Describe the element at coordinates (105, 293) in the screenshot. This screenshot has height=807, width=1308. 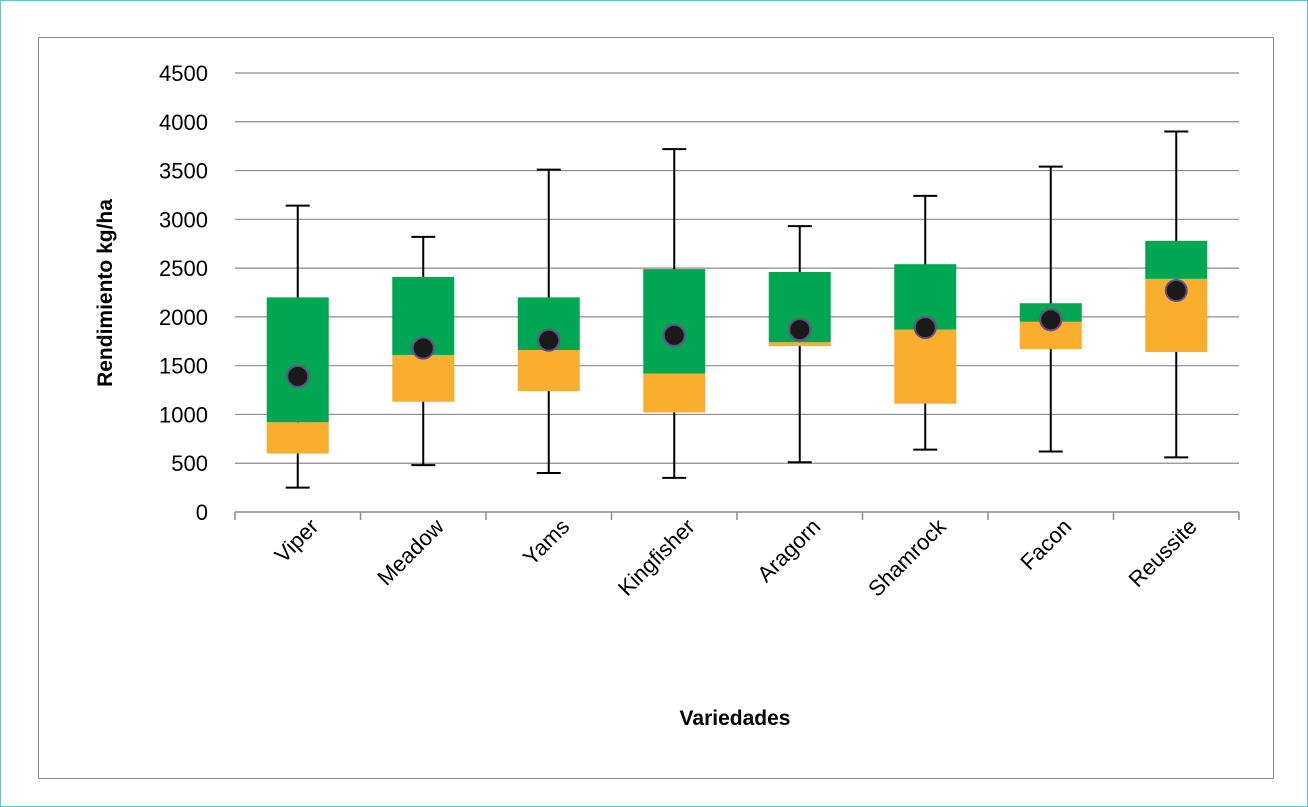
I see `y-axis-title: Rendimiento kg/ha` at that location.